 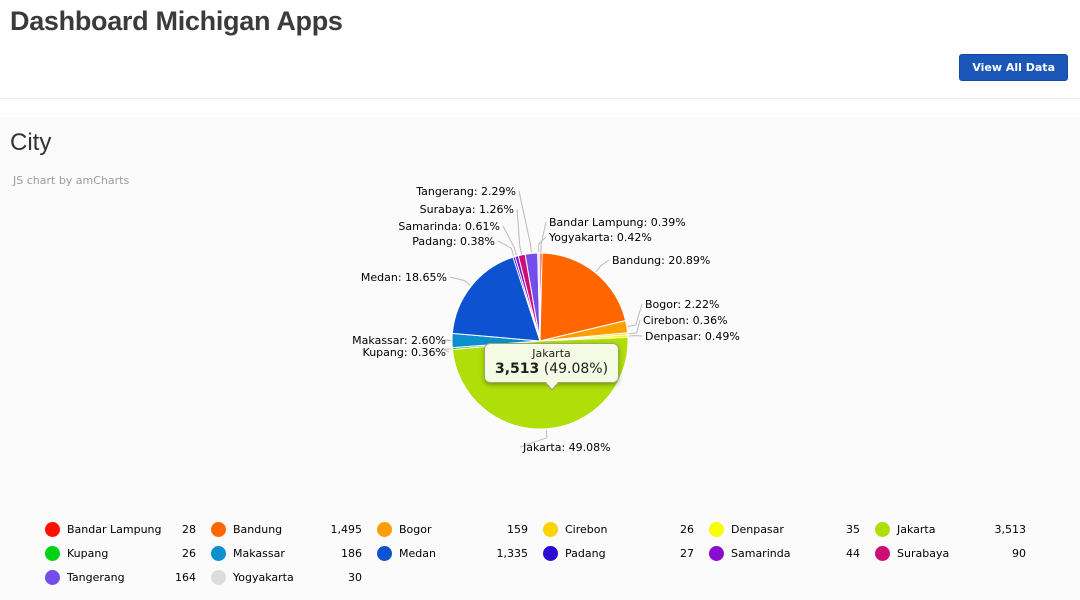 I want to click on legend-marker-surabaya, so click(x=882, y=553).